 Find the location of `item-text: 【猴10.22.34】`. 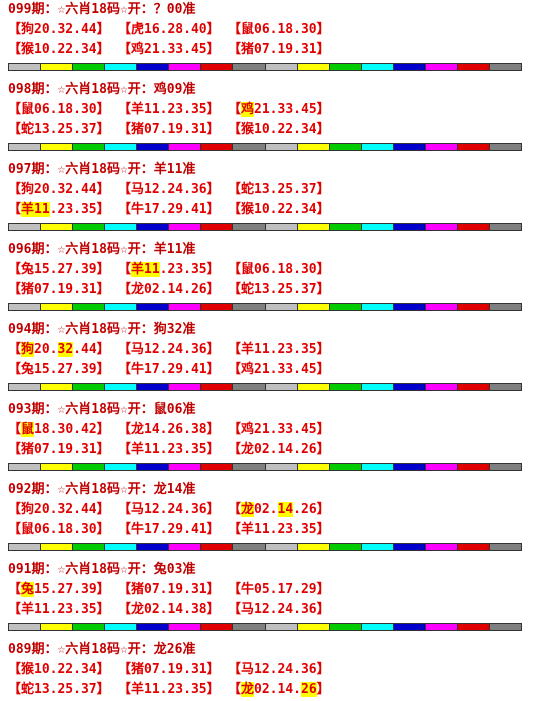

item-text: 【猴10.22.34】 is located at coordinates (59, 669).